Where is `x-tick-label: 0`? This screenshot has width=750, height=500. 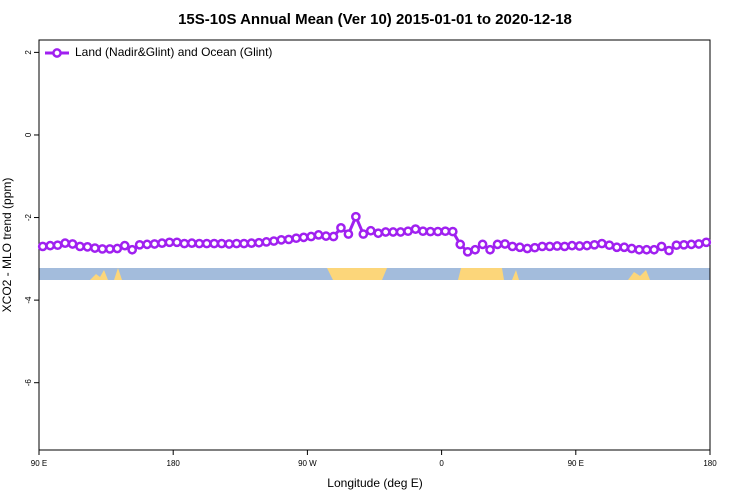
x-tick-label: 0 is located at coordinates (441, 463).